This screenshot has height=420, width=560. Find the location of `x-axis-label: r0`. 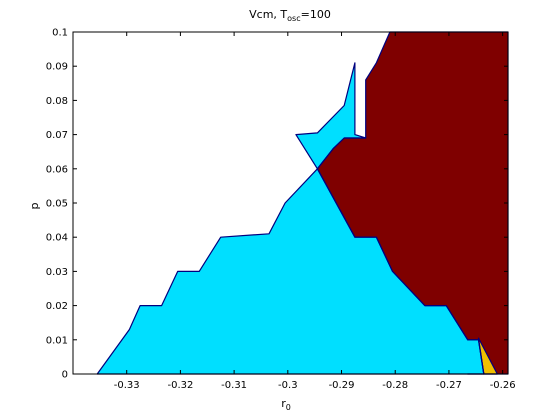

x-axis-label: r0 is located at coordinates (286, 404).